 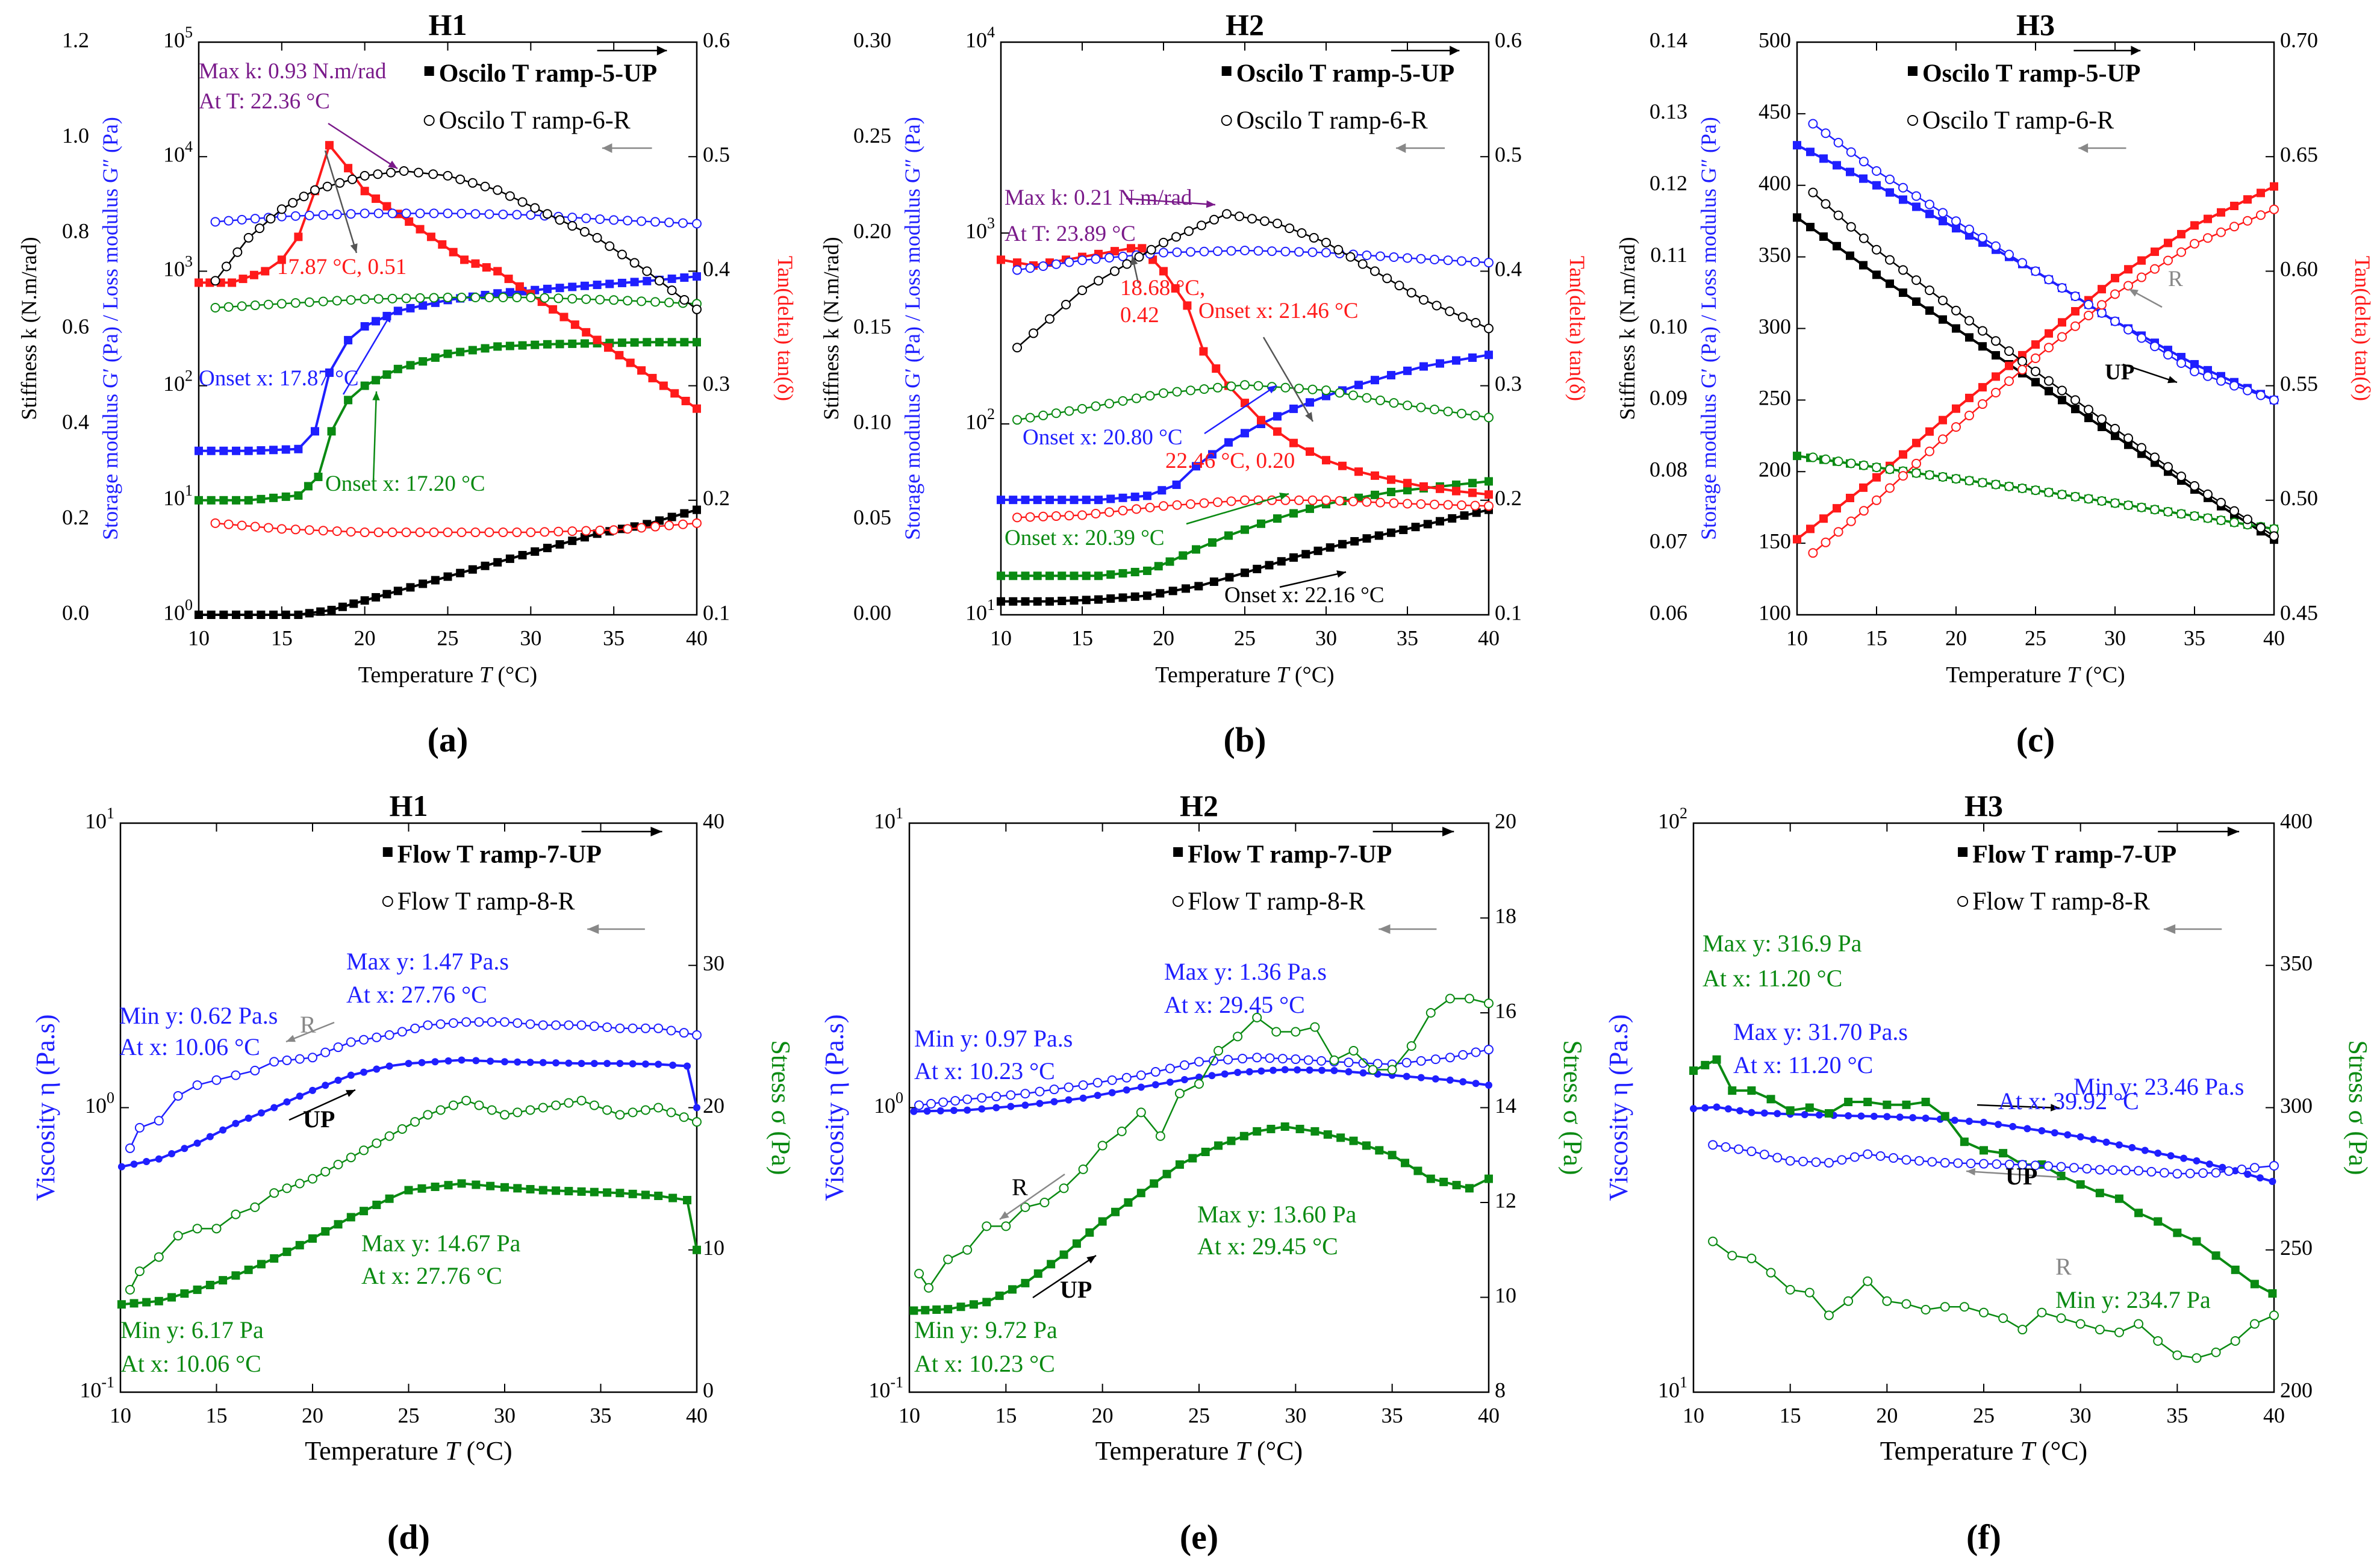 I want to click on annotation-text: Min y: 0.97 Pa.s, so click(x=993, y=1038).